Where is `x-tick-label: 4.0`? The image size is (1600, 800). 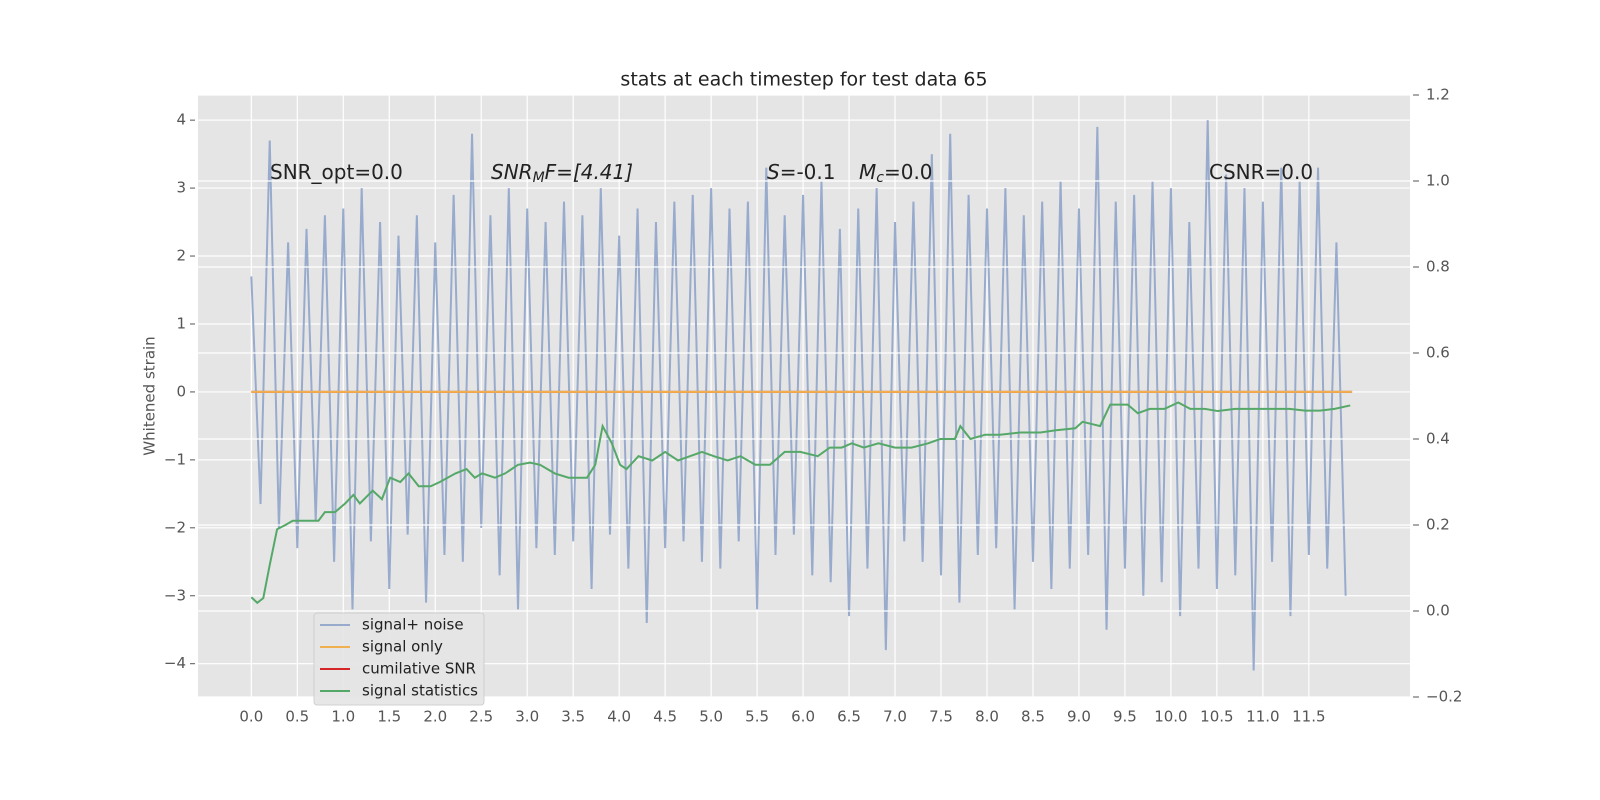
x-tick-label: 4.0 is located at coordinates (619, 717).